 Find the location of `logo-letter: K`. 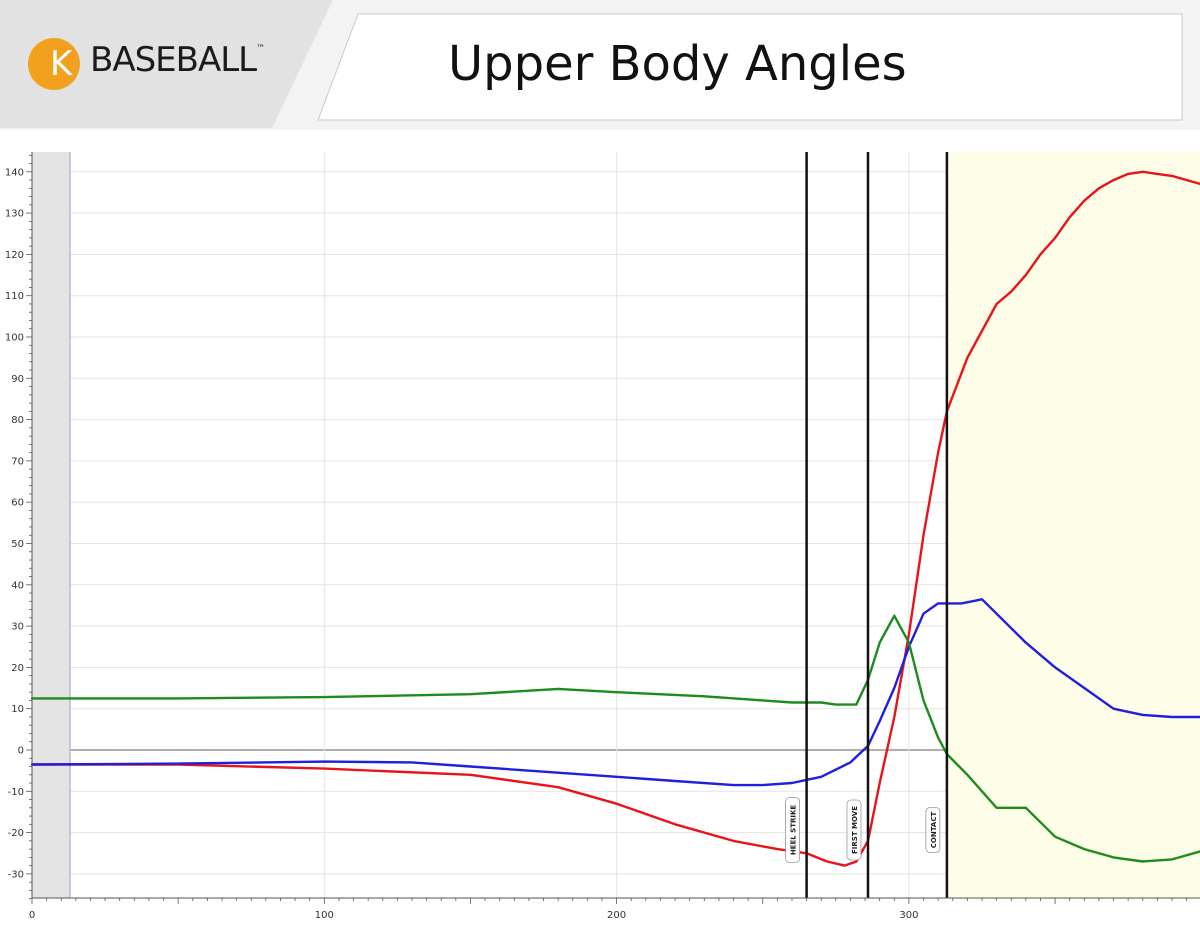

logo-letter: K is located at coordinates (61, 64).